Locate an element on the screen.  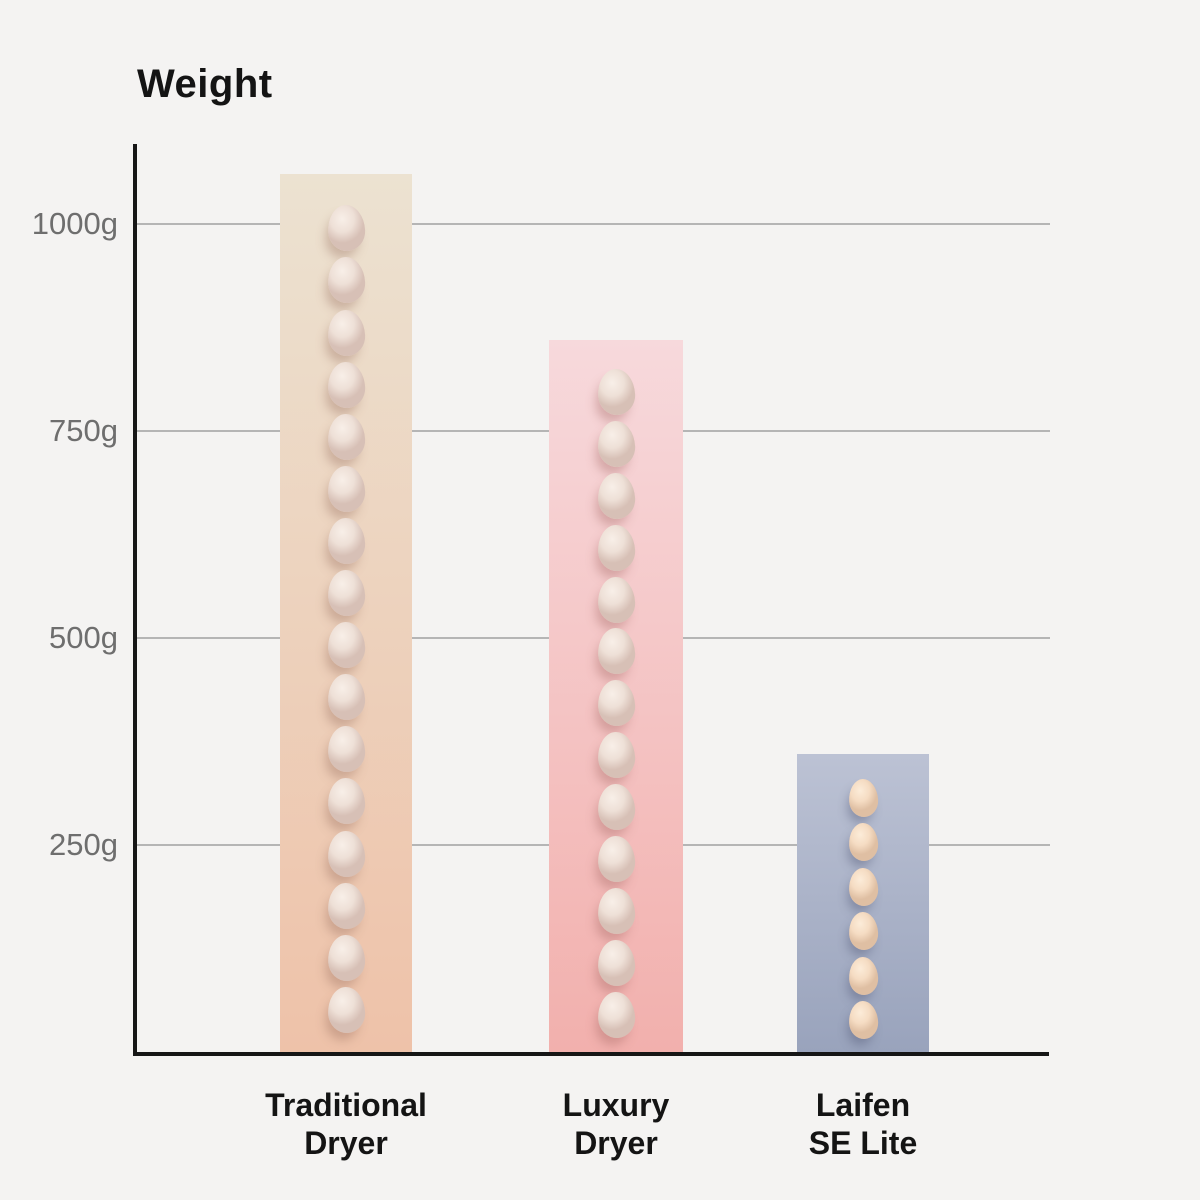
bar-luxury-dryer is located at coordinates (616, 695).